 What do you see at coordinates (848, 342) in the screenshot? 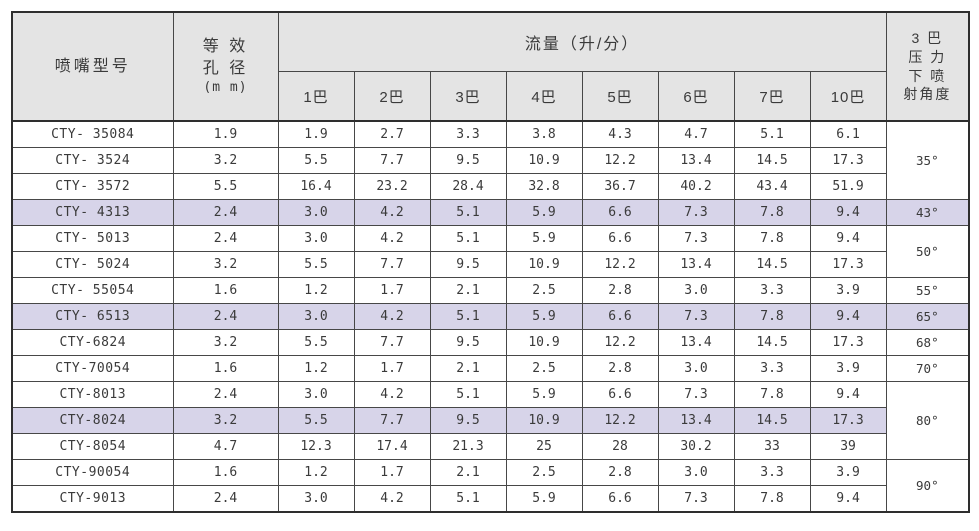
I see `flow-cell: 17.3` at bounding box center [848, 342].